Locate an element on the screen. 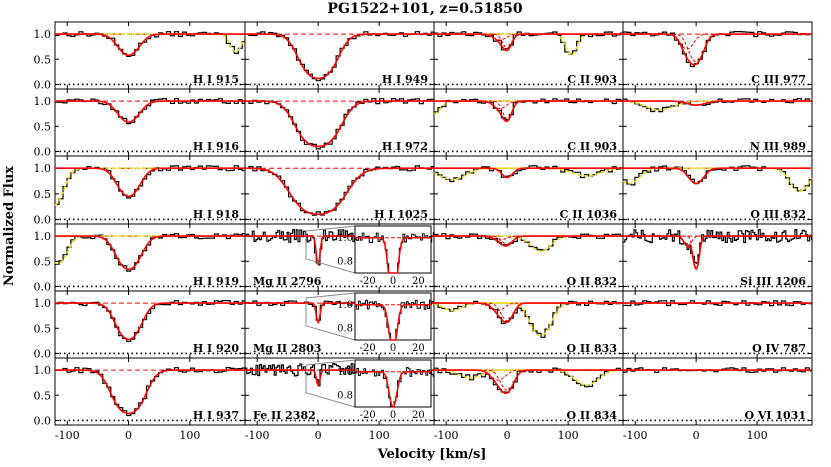  panel-frame is located at coordinates (717, 391).